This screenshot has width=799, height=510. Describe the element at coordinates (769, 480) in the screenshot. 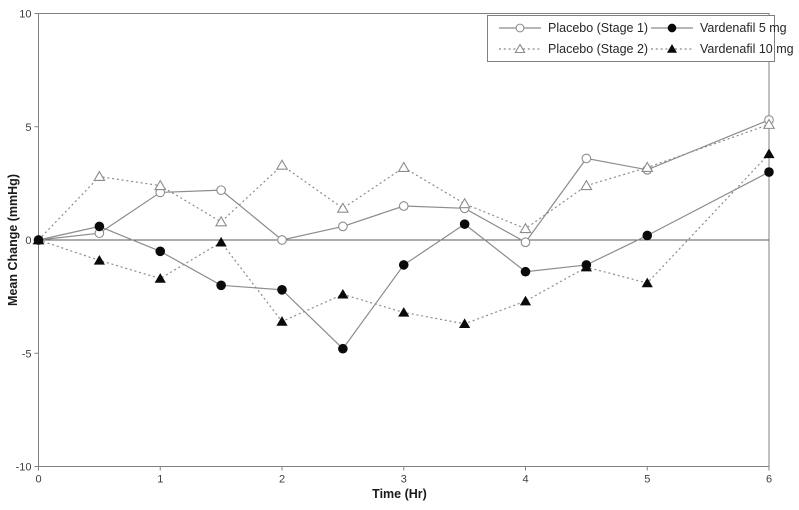

I see `x-tick-label: 6` at that location.